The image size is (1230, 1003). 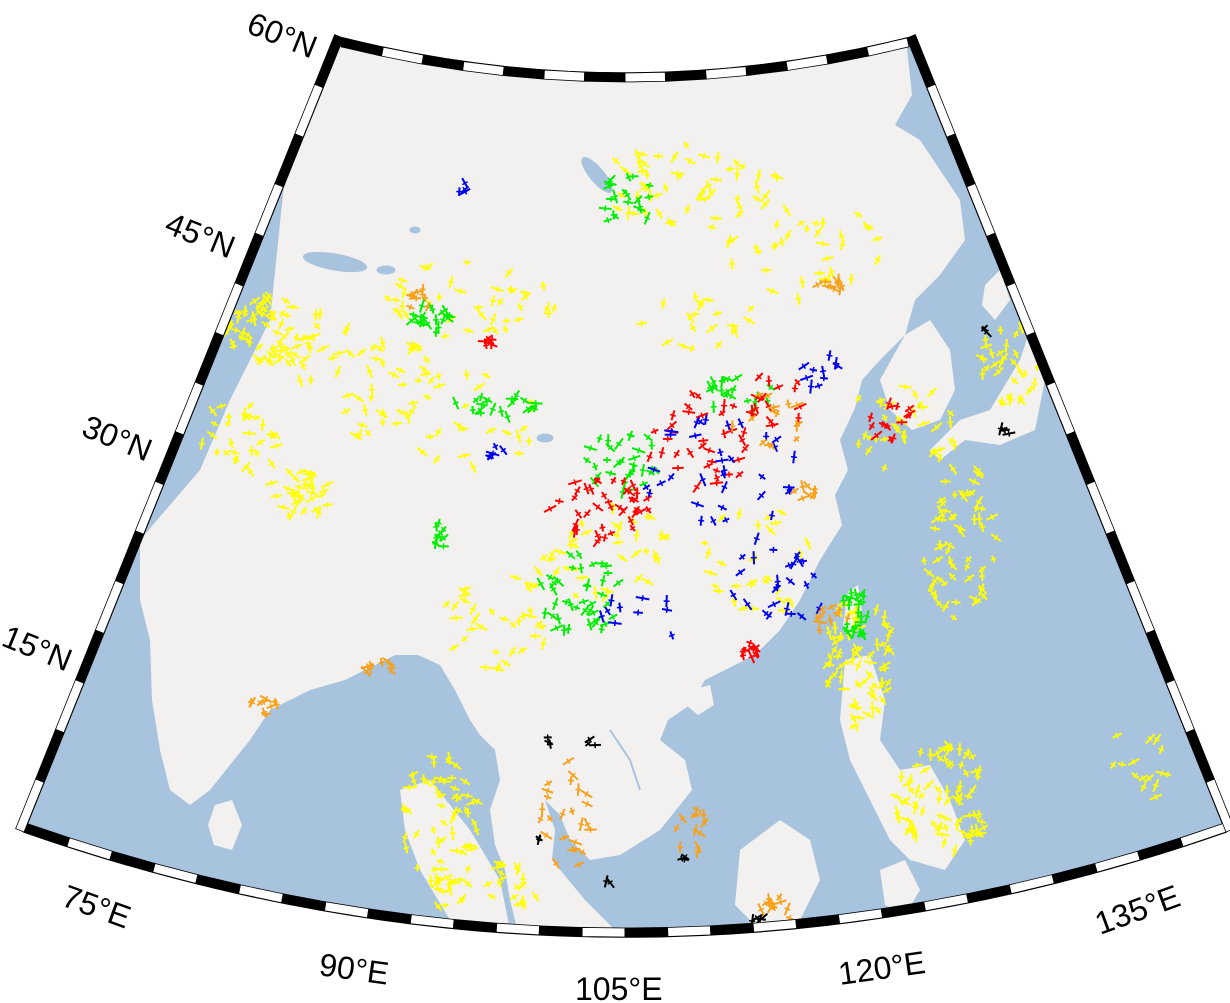 I want to click on frame-segment, so click(x=685, y=75).